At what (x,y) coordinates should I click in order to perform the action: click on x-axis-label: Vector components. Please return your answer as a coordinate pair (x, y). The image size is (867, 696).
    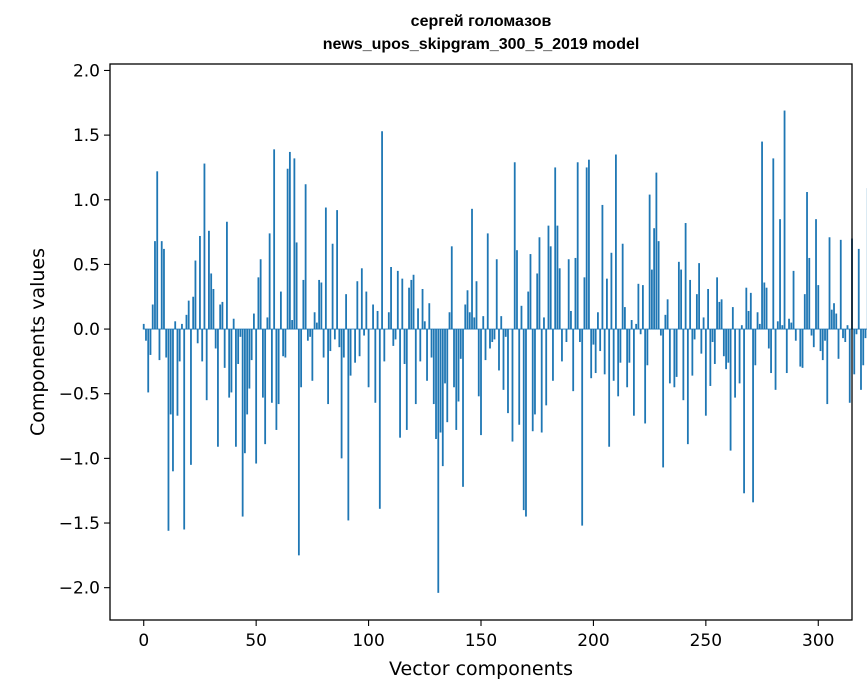
    Looking at the image, I should click on (481, 669).